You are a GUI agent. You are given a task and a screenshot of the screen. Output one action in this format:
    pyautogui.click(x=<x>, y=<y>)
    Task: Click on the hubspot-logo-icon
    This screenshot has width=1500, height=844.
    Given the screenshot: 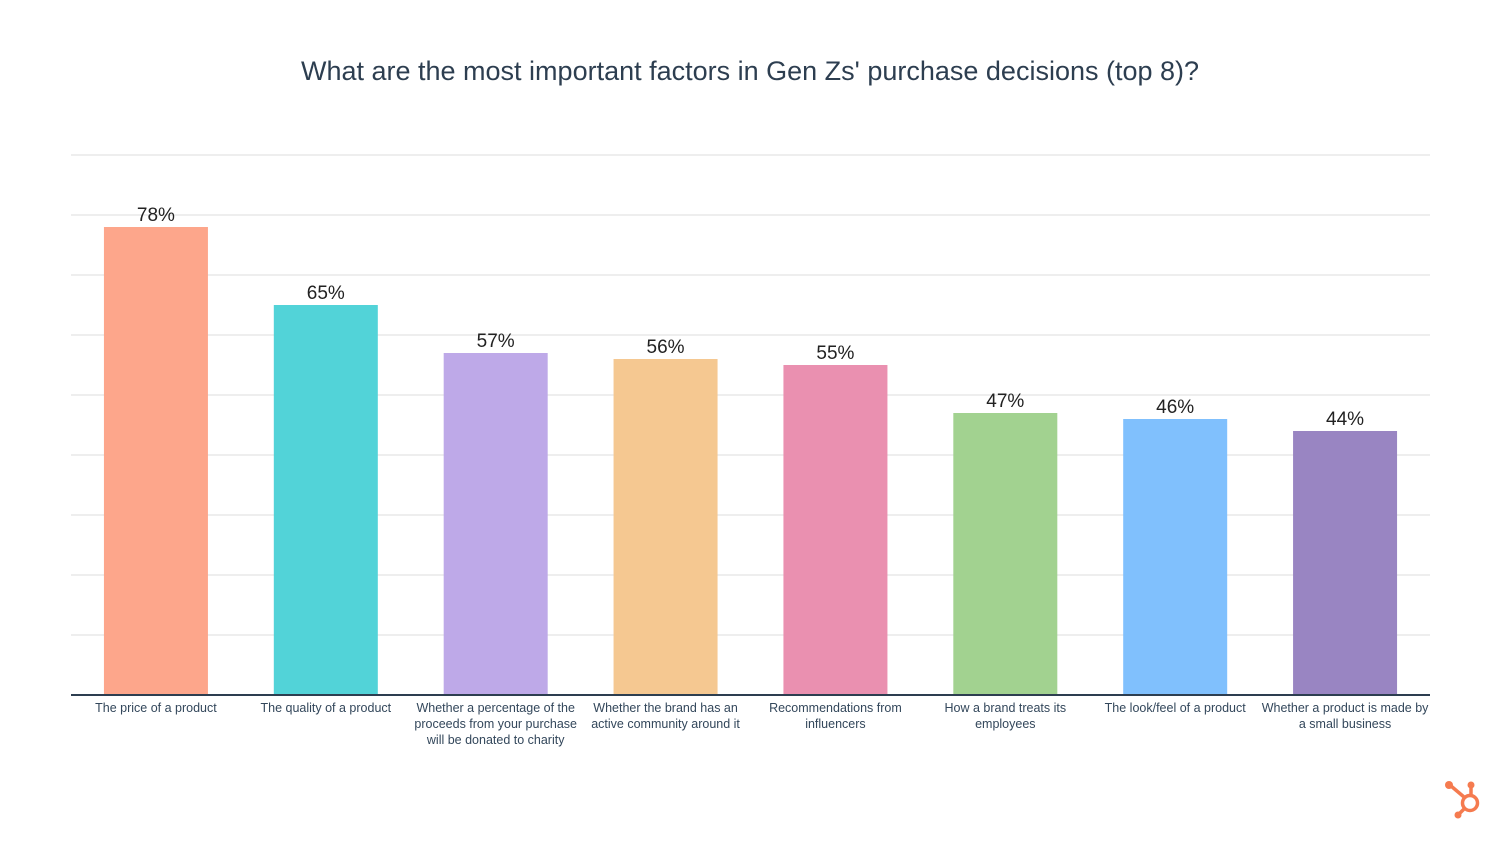 What is the action you would take?
    pyautogui.click(x=1462, y=800)
    